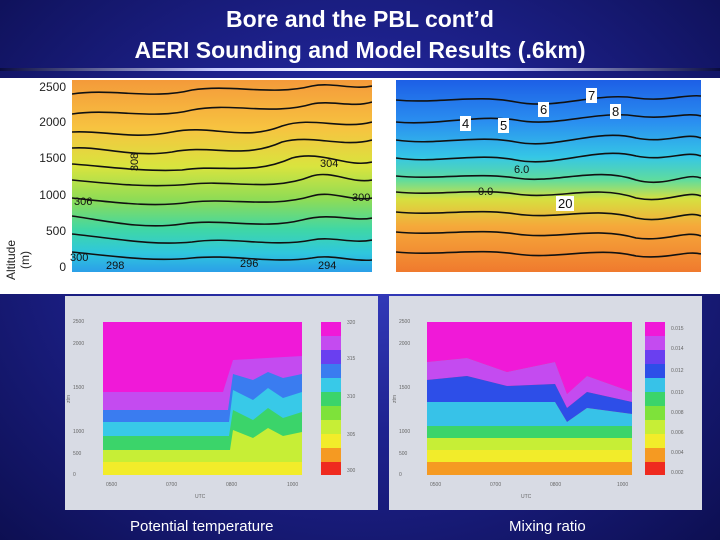 The width and height of the screenshot is (720, 540). What do you see at coordinates (565, 203) in the screenshot?
I see `contour-label: 20` at bounding box center [565, 203].